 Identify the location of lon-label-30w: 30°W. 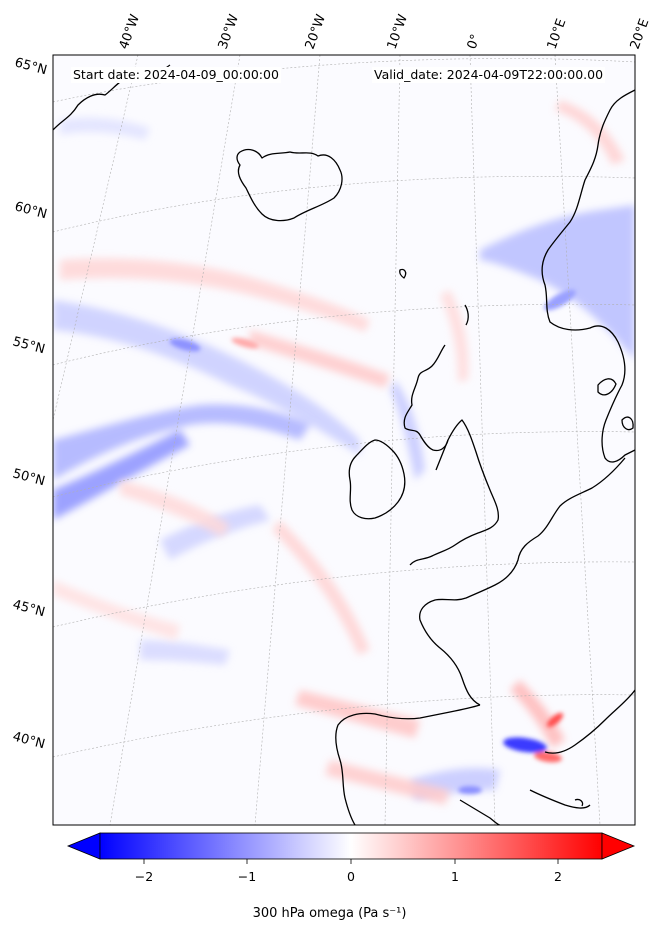
(229, 31).